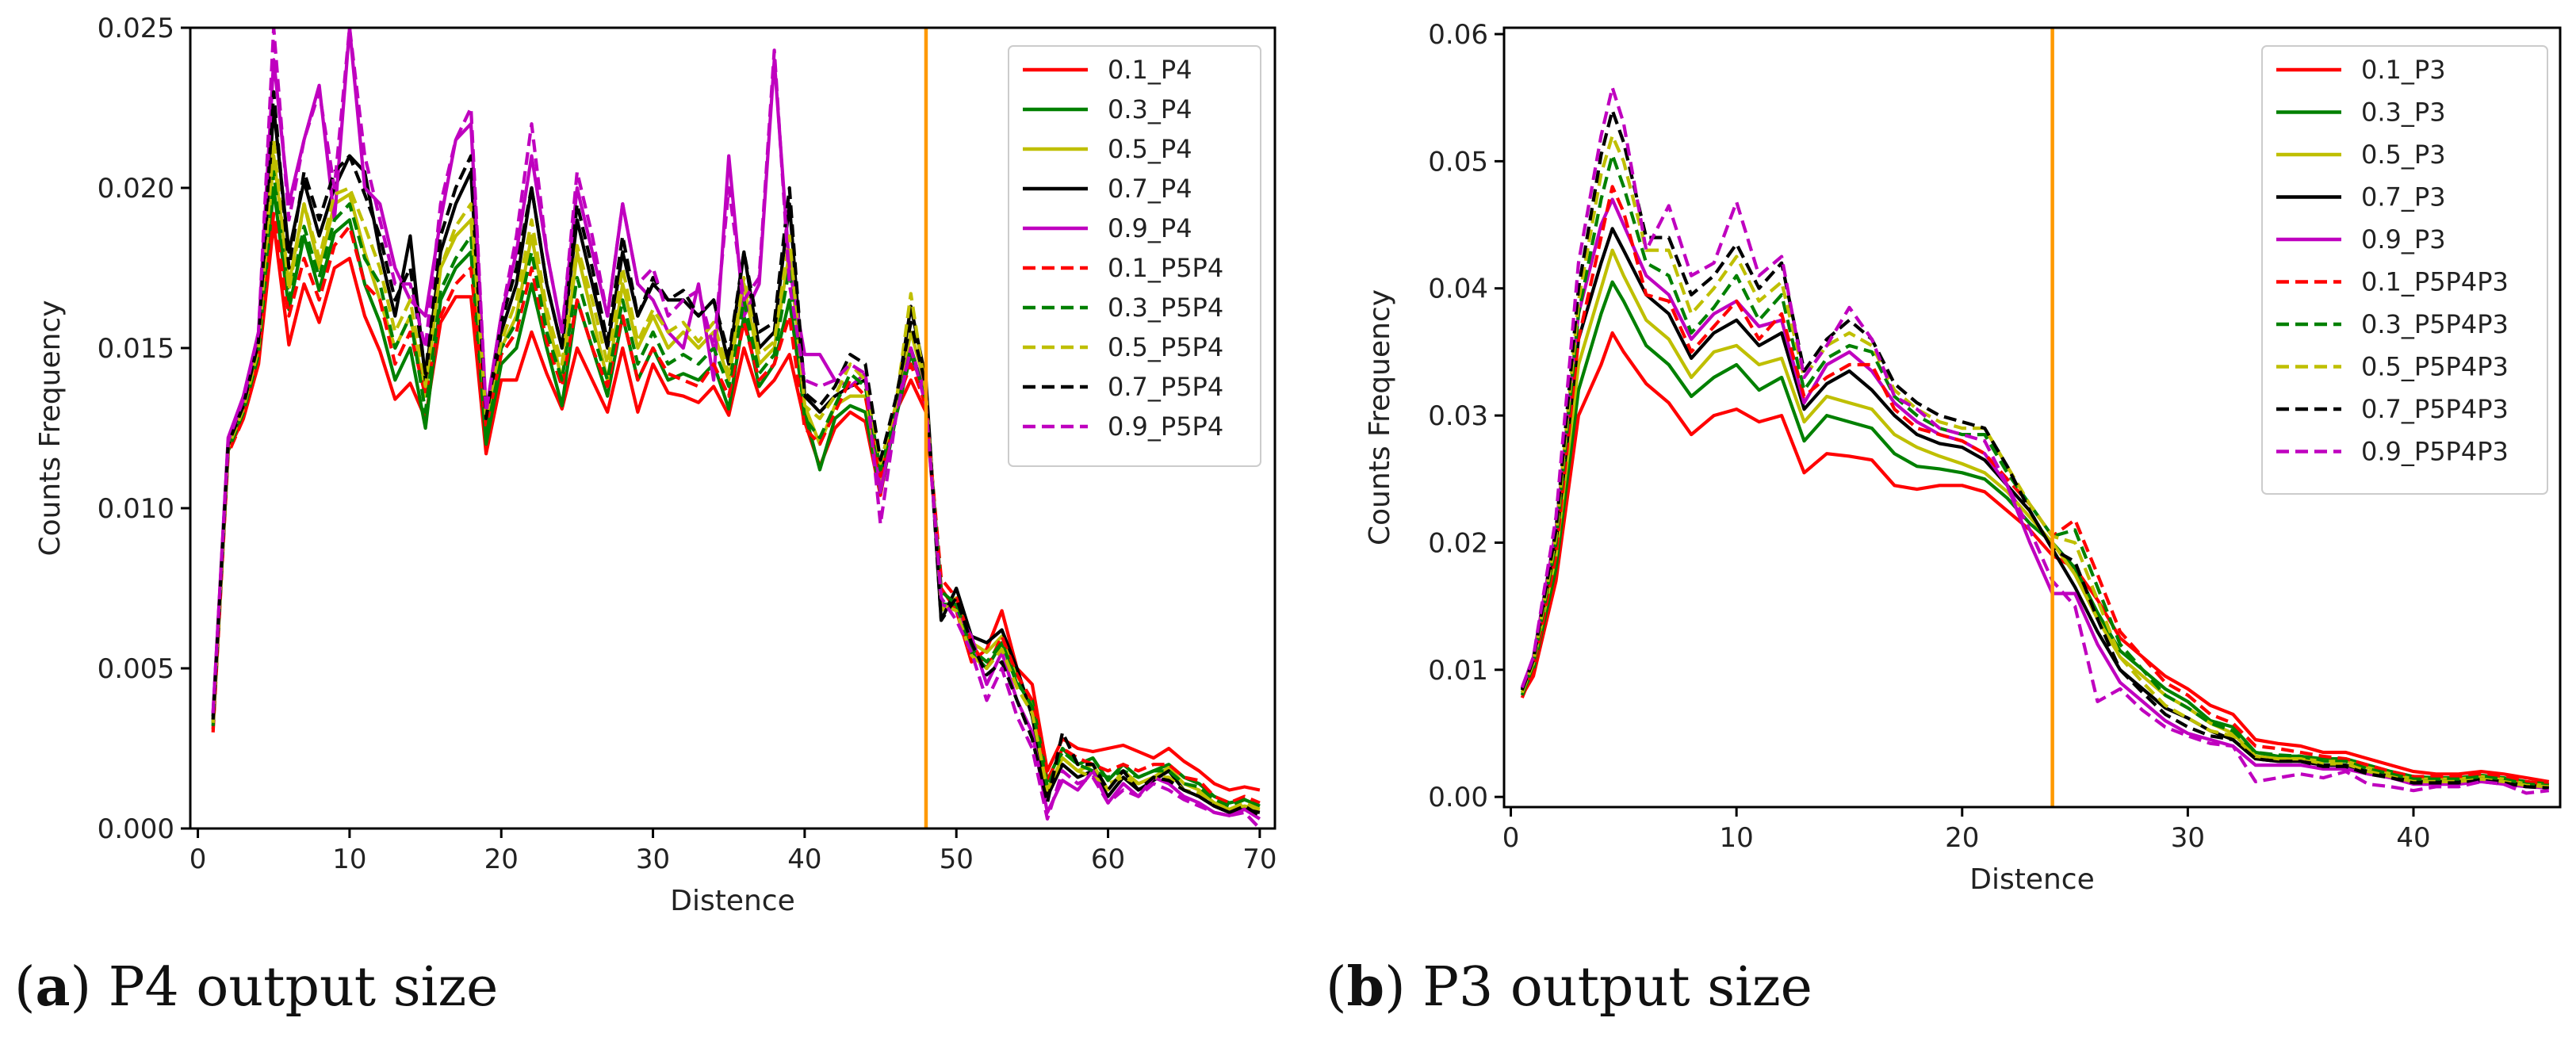 Image resolution: width=2576 pixels, height=1037 pixels. I want to click on y-tick-label: 0.025, so click(136, 28).